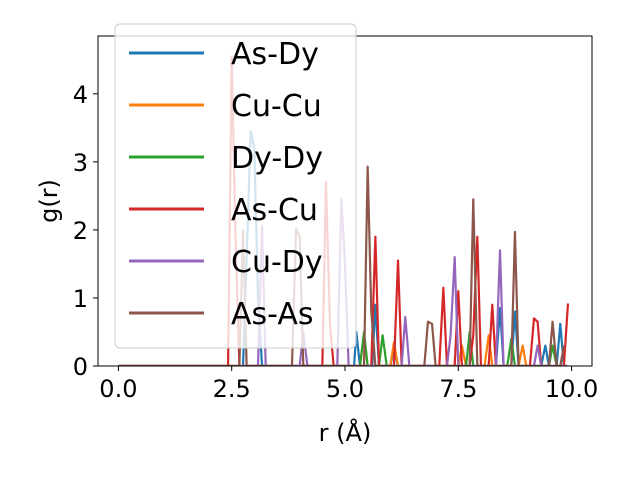 The height and width of the screenshot is (480, 640). What do you see at coordinates (277, 262) in the screenshot?
I see `legend-label-cu-dy: Cu-Dy` at bounding box center [277, 262].